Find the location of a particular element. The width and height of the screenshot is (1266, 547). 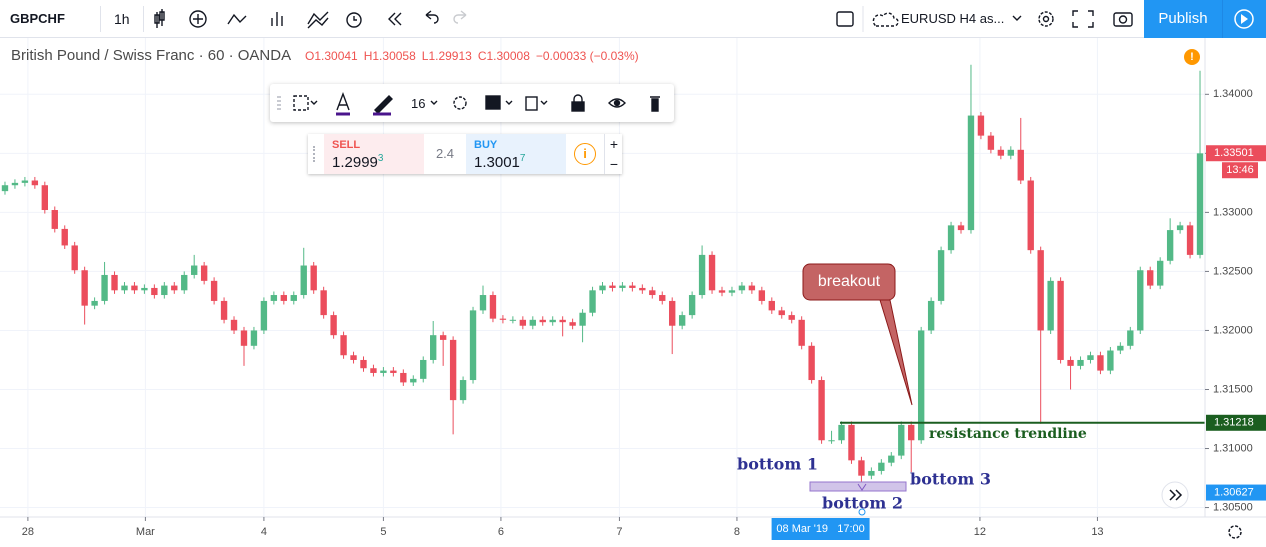

top-toolbar: GBPCHF 1h EURUSD H4 is located at coordinates (633, 19).